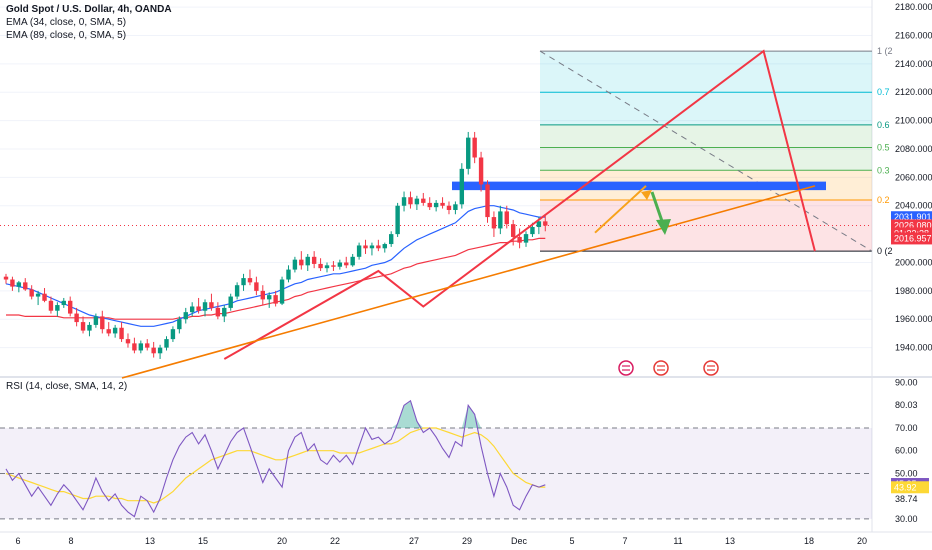 This screenshot has width=932, height=550. What do you see at coordinates (885, 51) in the screenshot?
I see `fib-level-label: 1 (2` at bounding box center [885, 51].